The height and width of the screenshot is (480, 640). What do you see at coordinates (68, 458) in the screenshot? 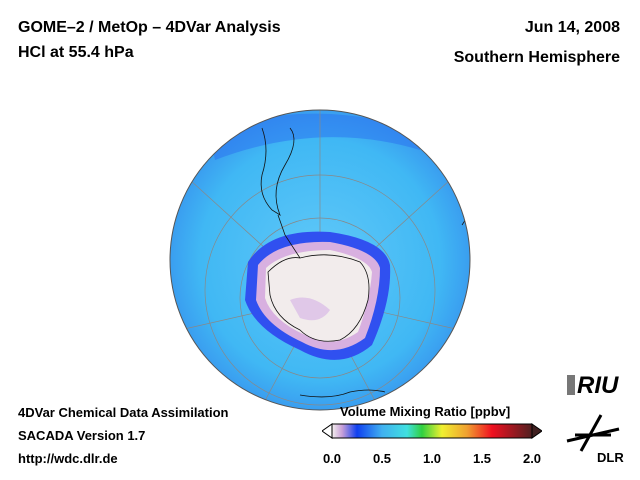
I see `footer-url: http://wdc.dlr.de` at bounding box center [68, 458].